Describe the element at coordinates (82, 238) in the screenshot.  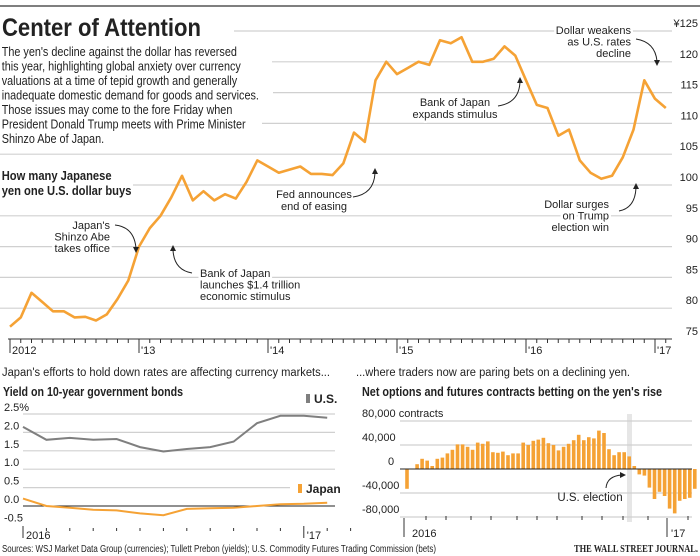
I see `annotation-line: Shinzo Abe` at that location.